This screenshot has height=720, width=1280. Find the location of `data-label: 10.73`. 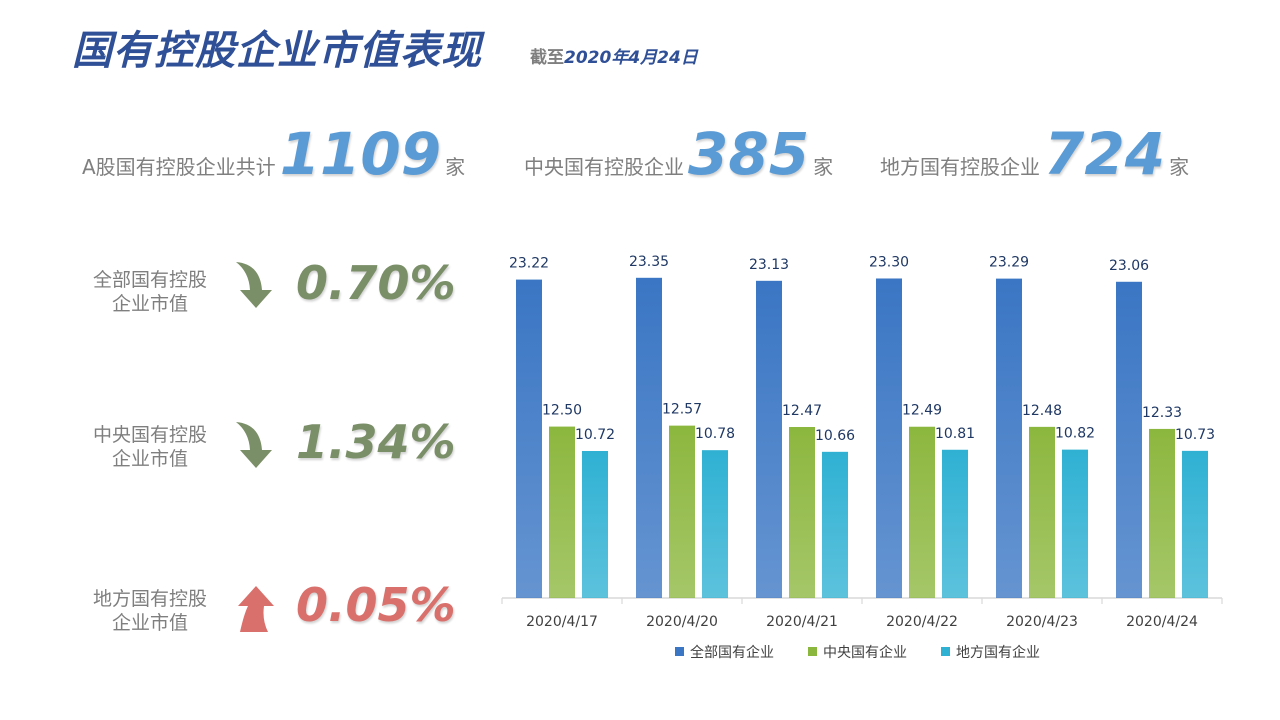

data-label: 10.73 is located at coordinates (1195, 435).